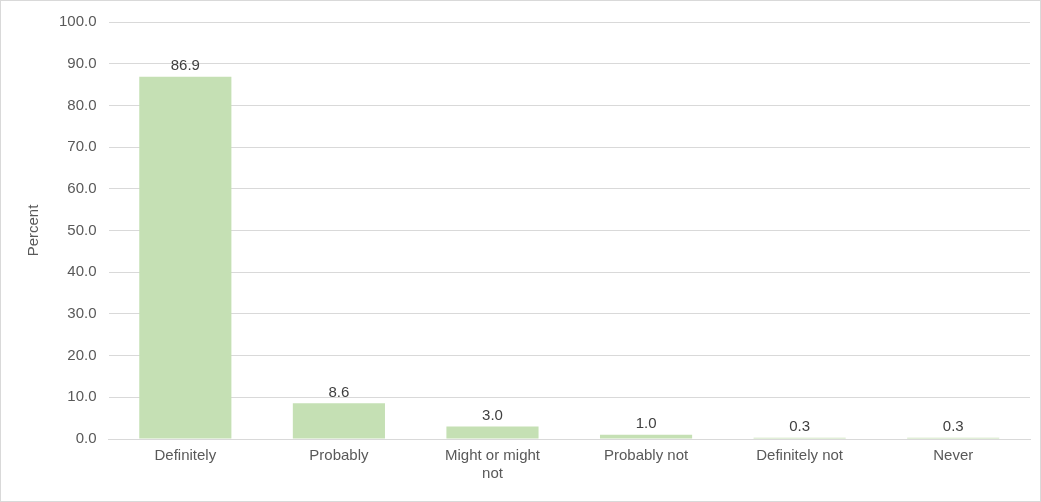 The width and height of the screenshot is (1041, 502). Describe the element at coordinates (185, 65) in the screenshot. I see `data-label: 86.9` at that location.